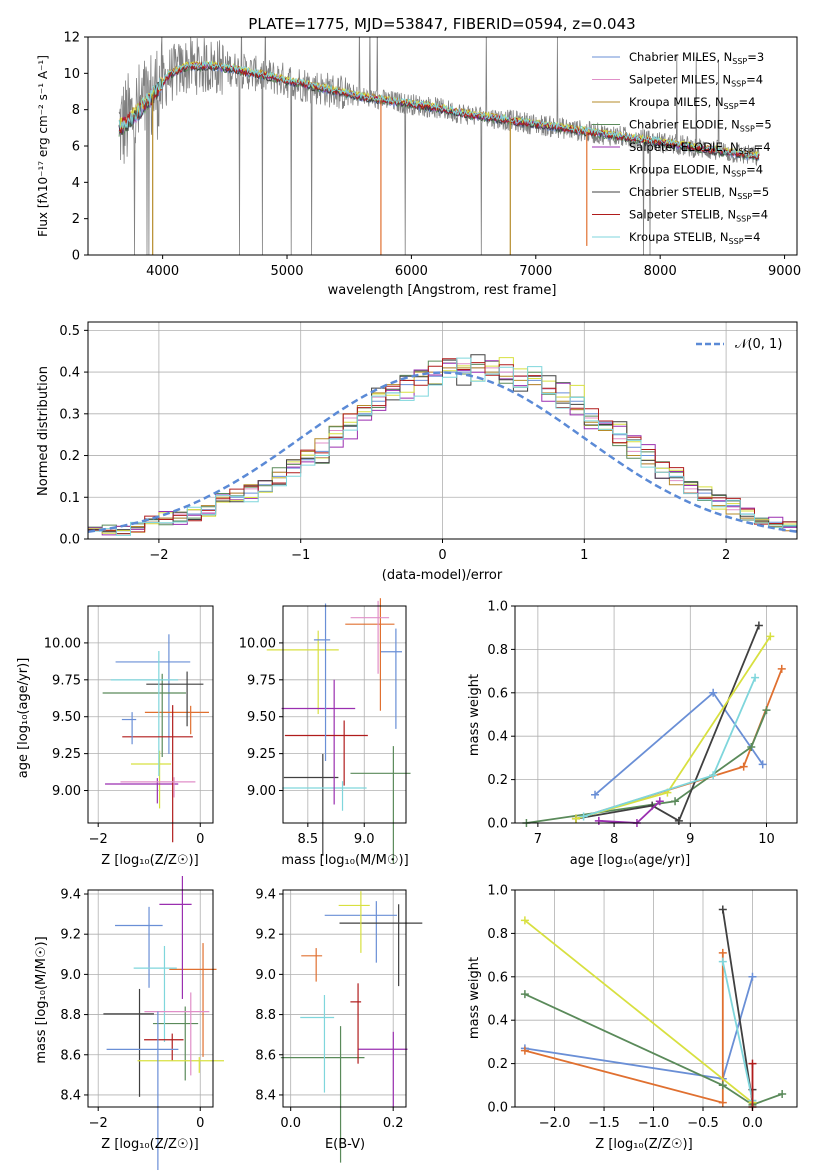 The height and width of the screenshot is (1170, 819). Describe the element at coordinates (411, 271) in the screenshot. I see `spectrum-x-tick-label: 6000` at that location.